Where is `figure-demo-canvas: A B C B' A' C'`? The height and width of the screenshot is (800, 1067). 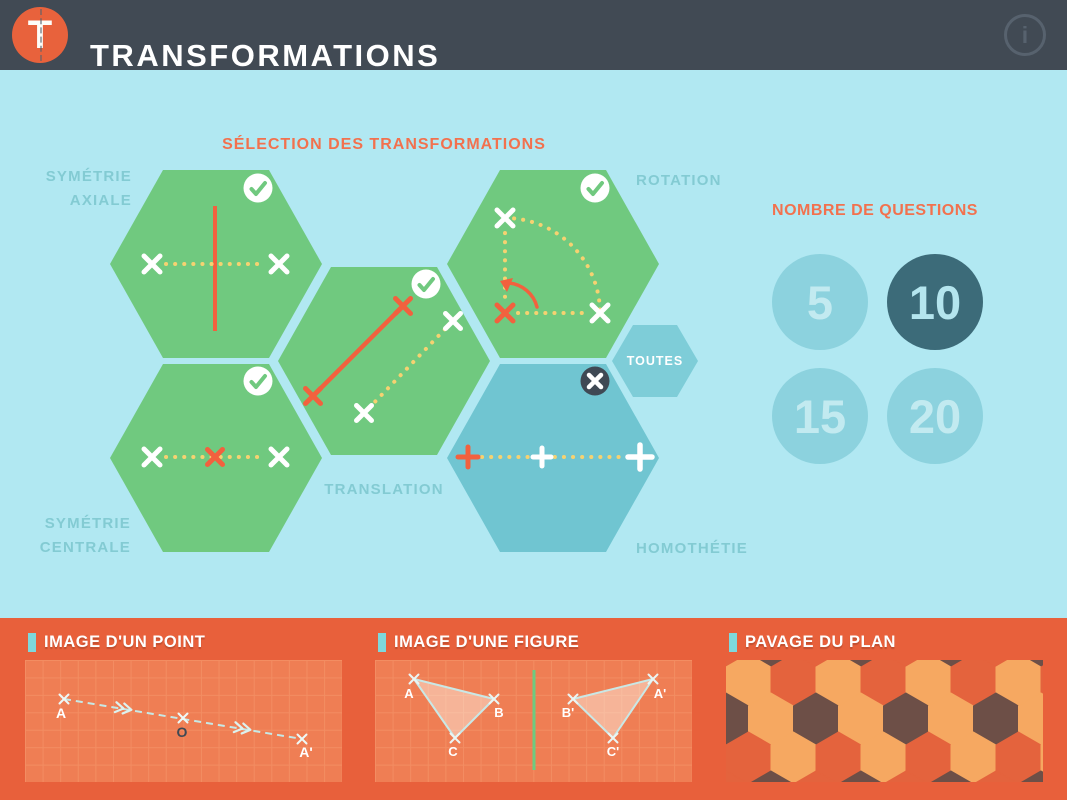
figure-demo-canvas: A B C B' A' C' is located at coordinates (533, 721).